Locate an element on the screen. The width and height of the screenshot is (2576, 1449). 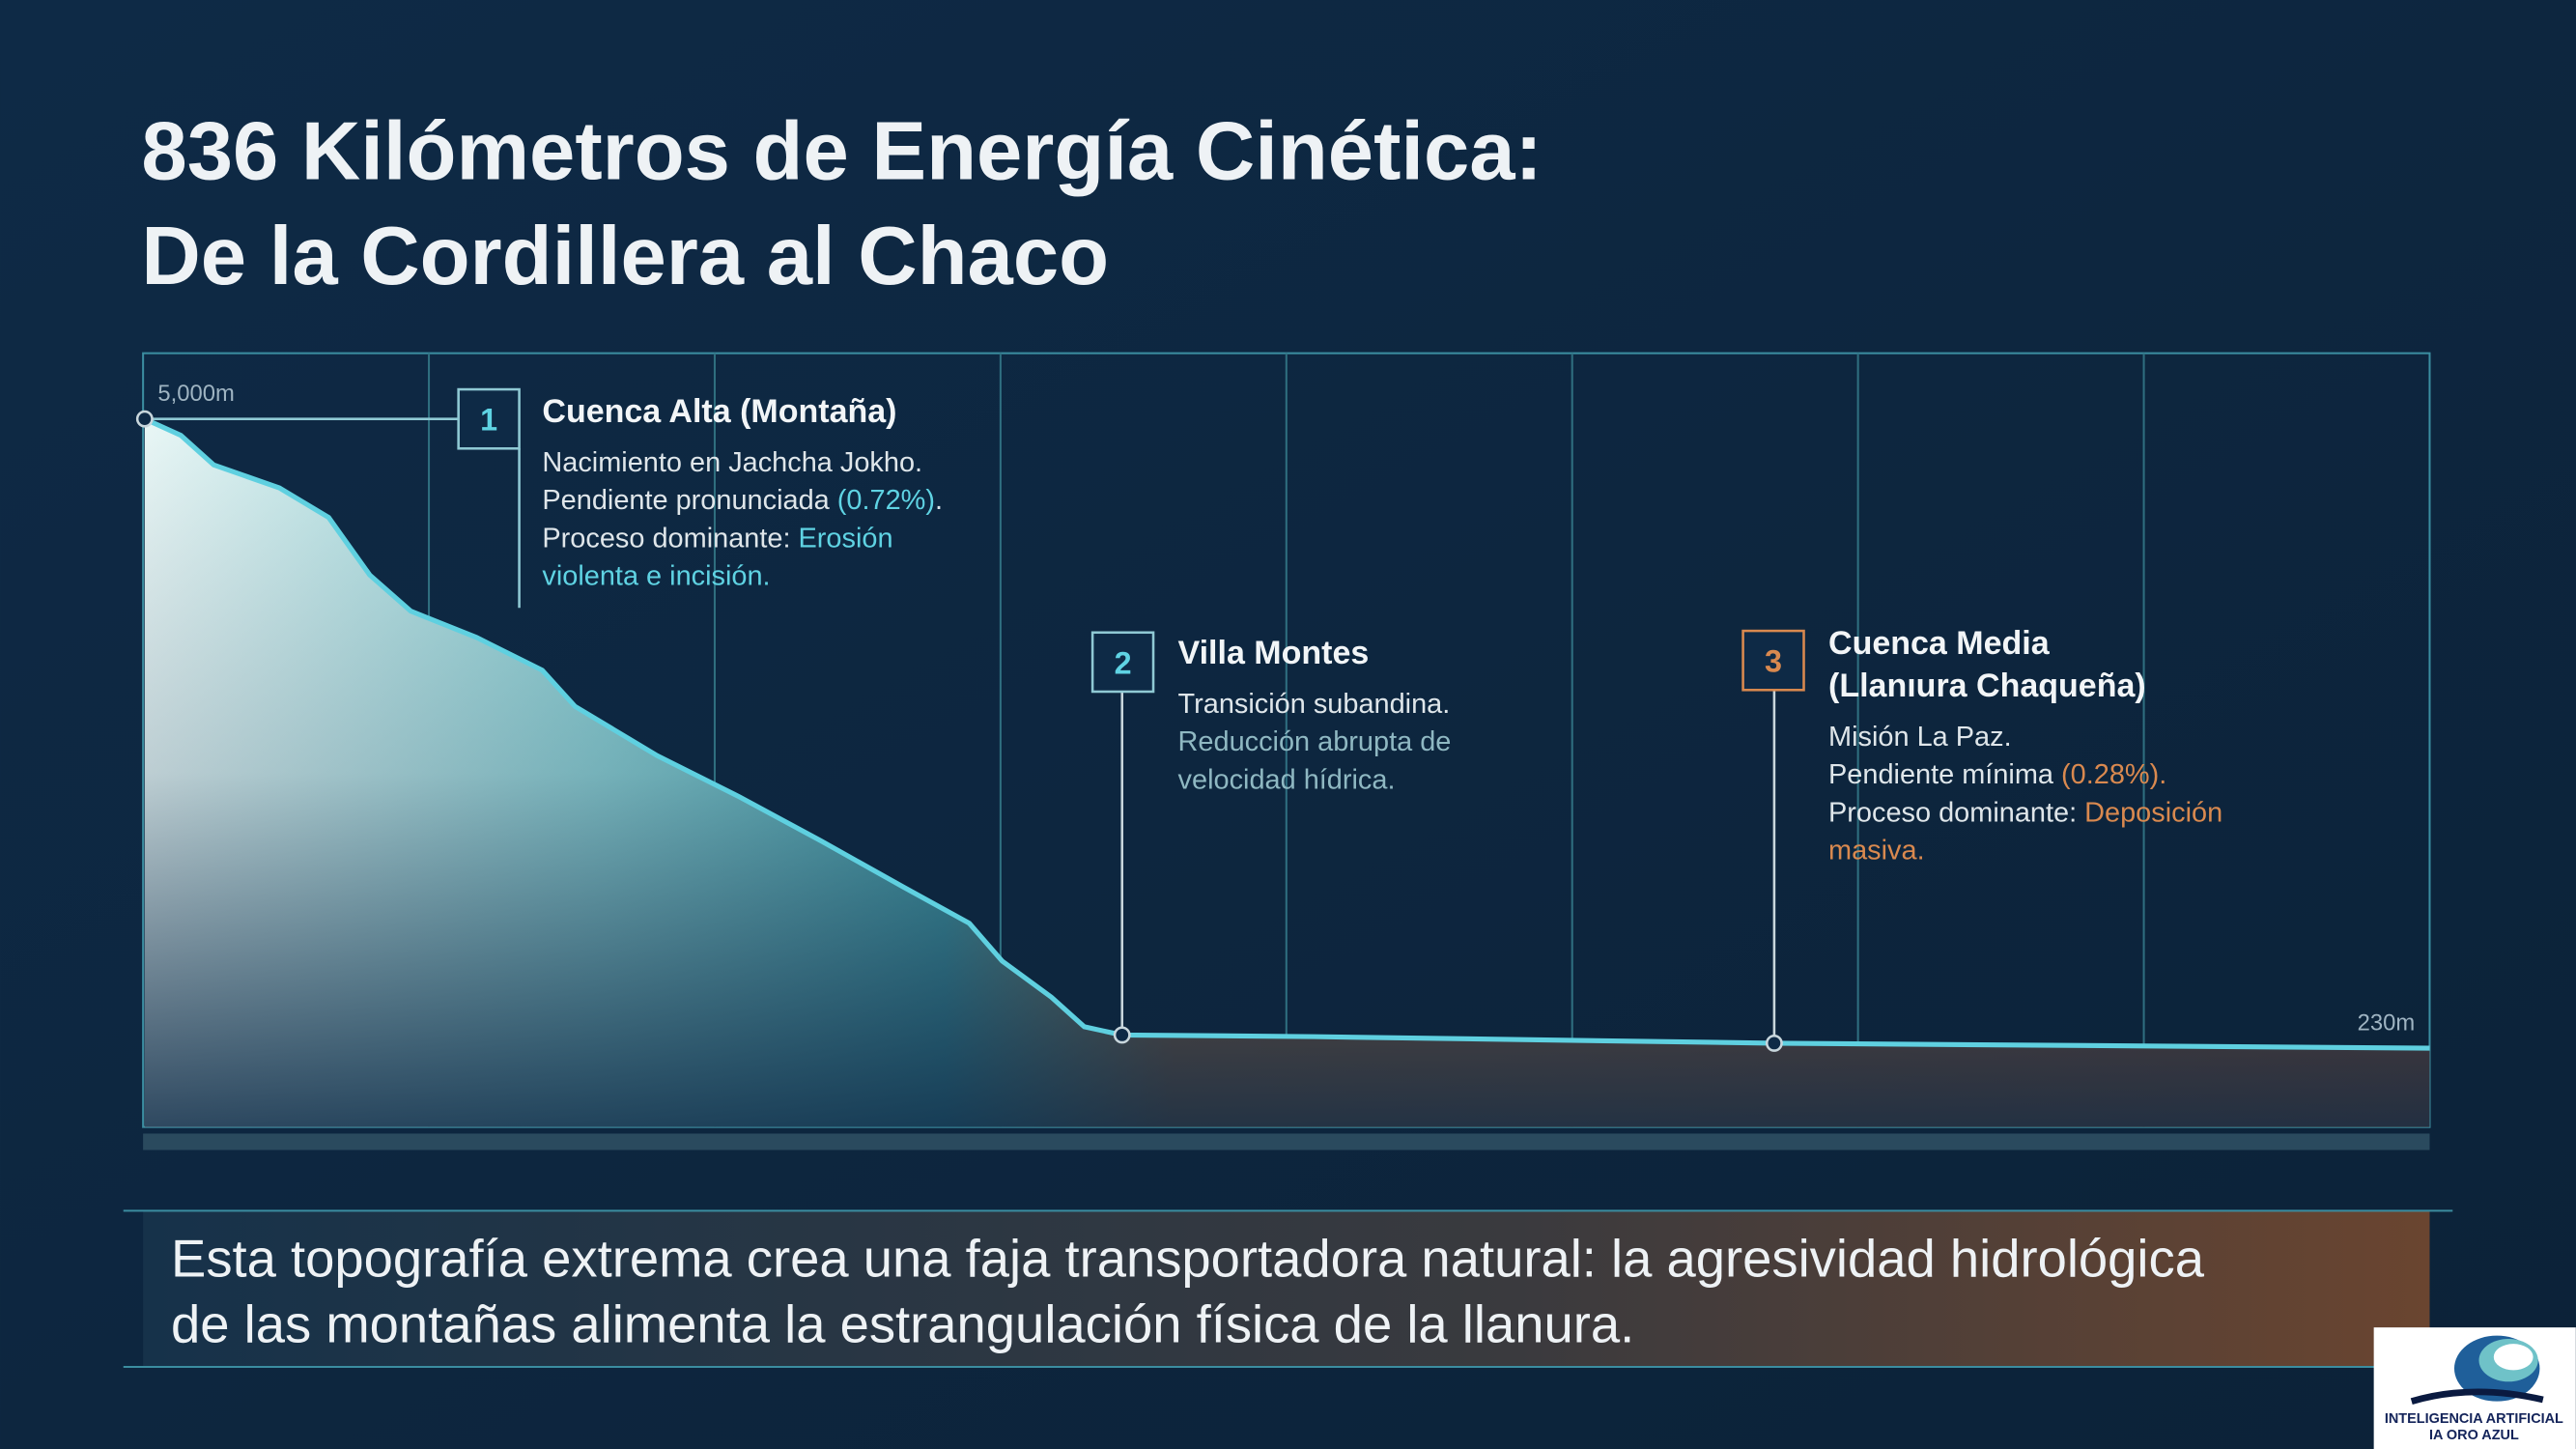
annotation-line: Nacimiento en Jachcha Jokho. is located at coordinates (732, 462).